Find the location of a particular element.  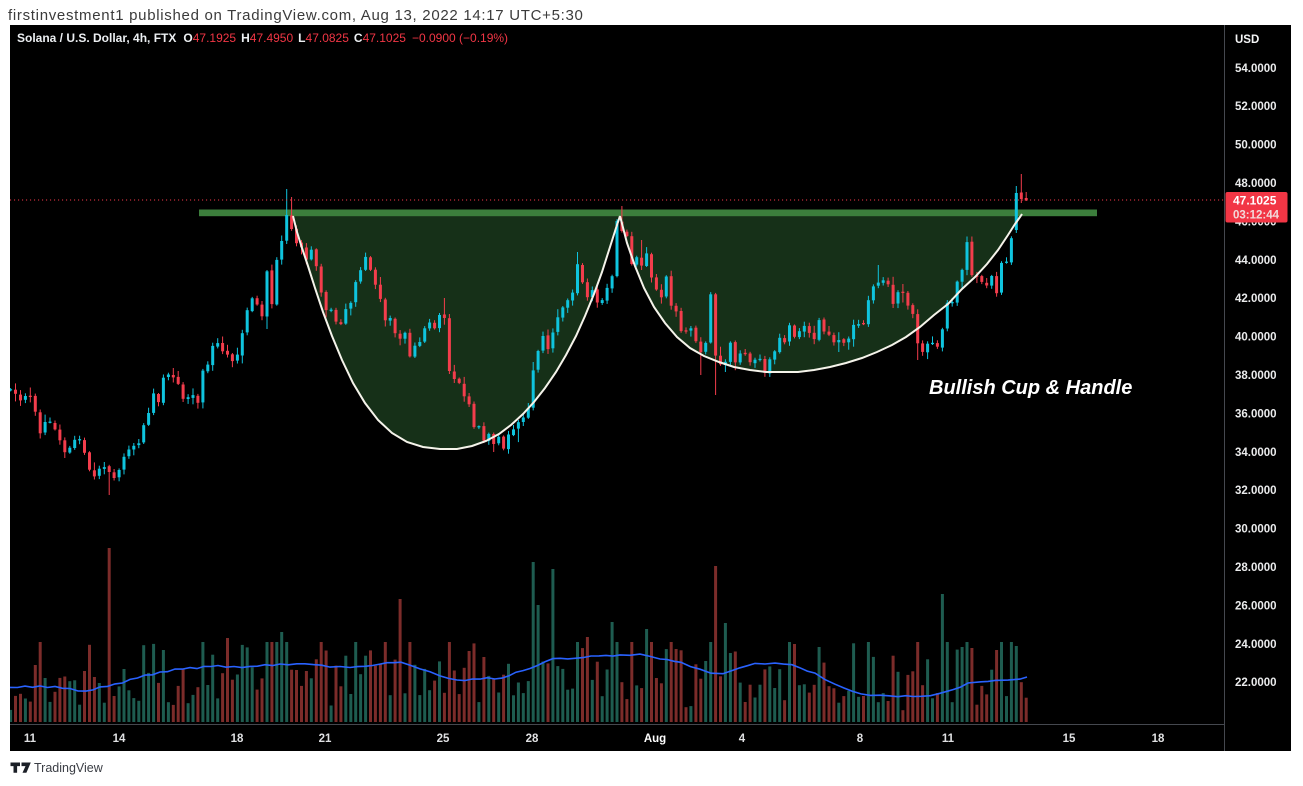

svg-text: 25 is located at coordinates (443, 739).